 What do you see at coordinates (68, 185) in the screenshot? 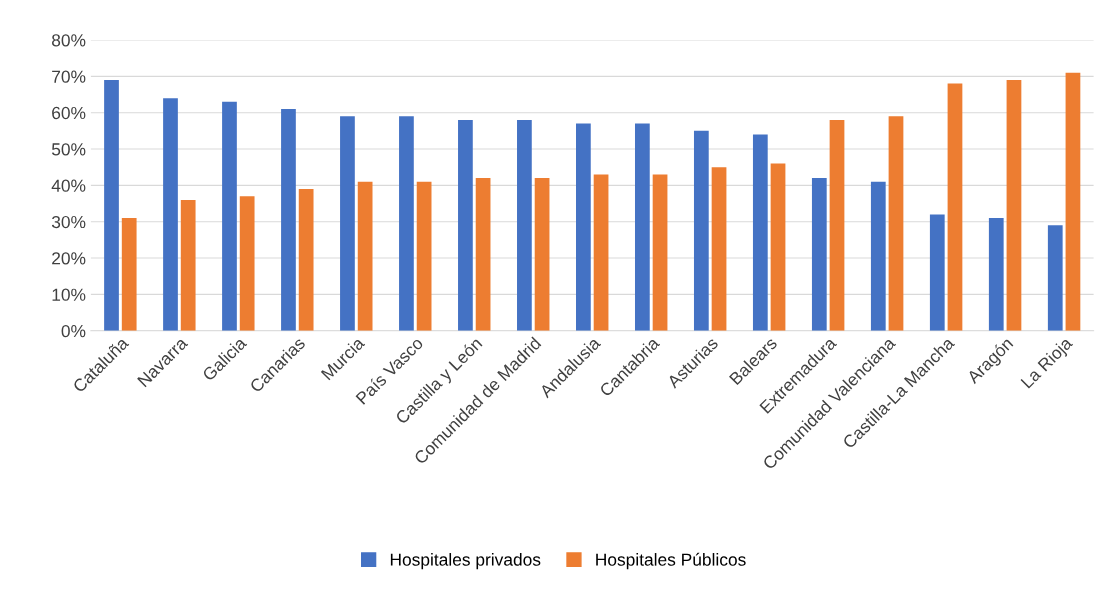
I see `y-tick-label: 40%` at bounding box center [68, 185].